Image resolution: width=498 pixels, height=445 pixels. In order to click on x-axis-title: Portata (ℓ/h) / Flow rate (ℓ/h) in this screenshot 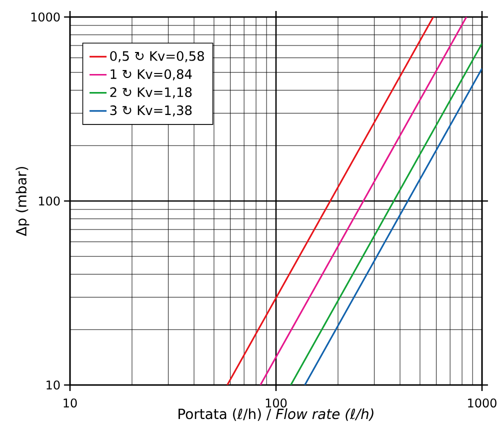, I will do `click(276, 414)`.